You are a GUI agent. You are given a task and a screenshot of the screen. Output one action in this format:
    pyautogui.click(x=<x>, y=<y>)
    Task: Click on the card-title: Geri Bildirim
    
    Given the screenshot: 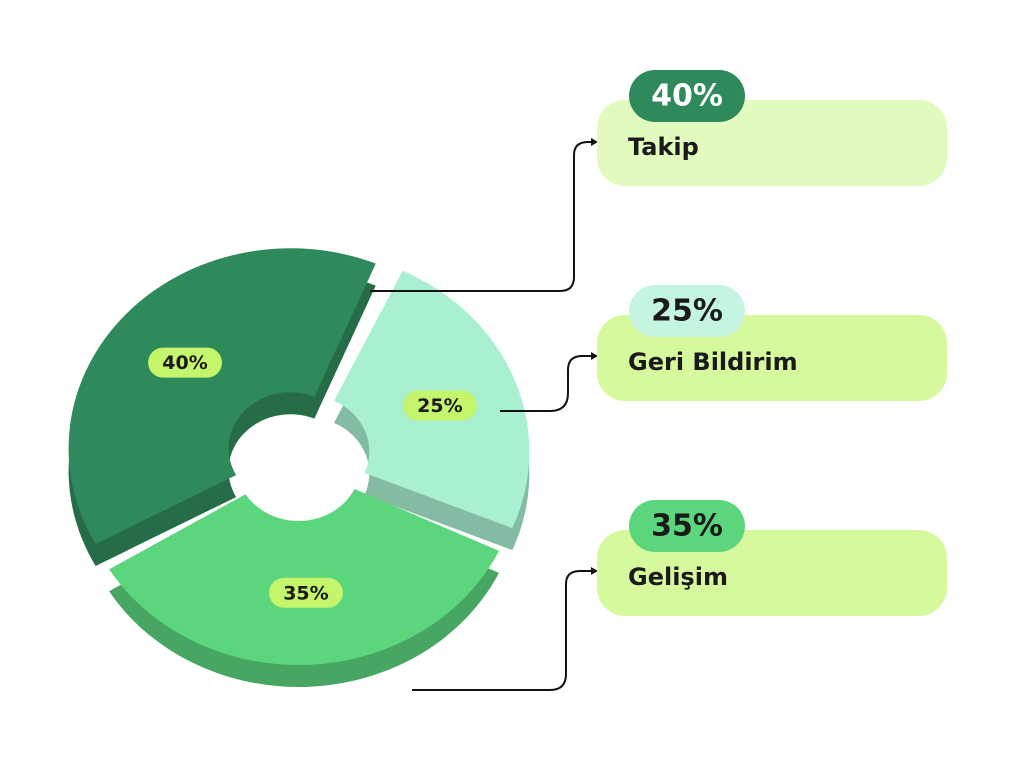 What is the action you would take?
    pyautogui.click(x=713, y=362)
    